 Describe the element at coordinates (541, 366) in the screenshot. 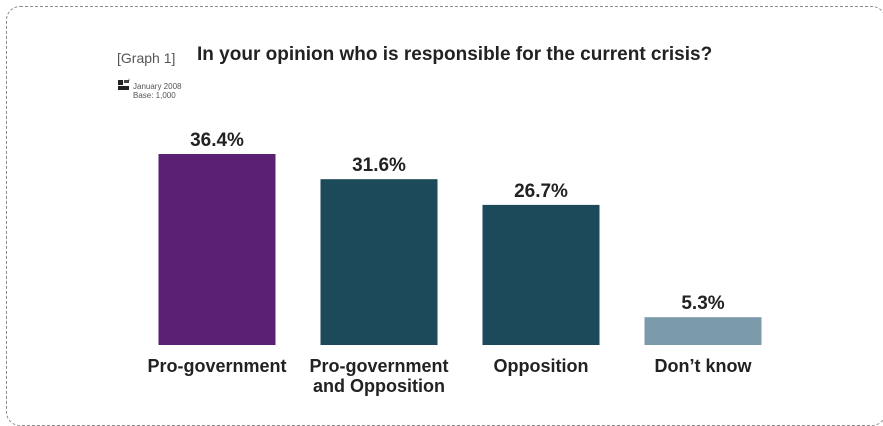

I see `category-label-3-line-1: Opposition` at that location.